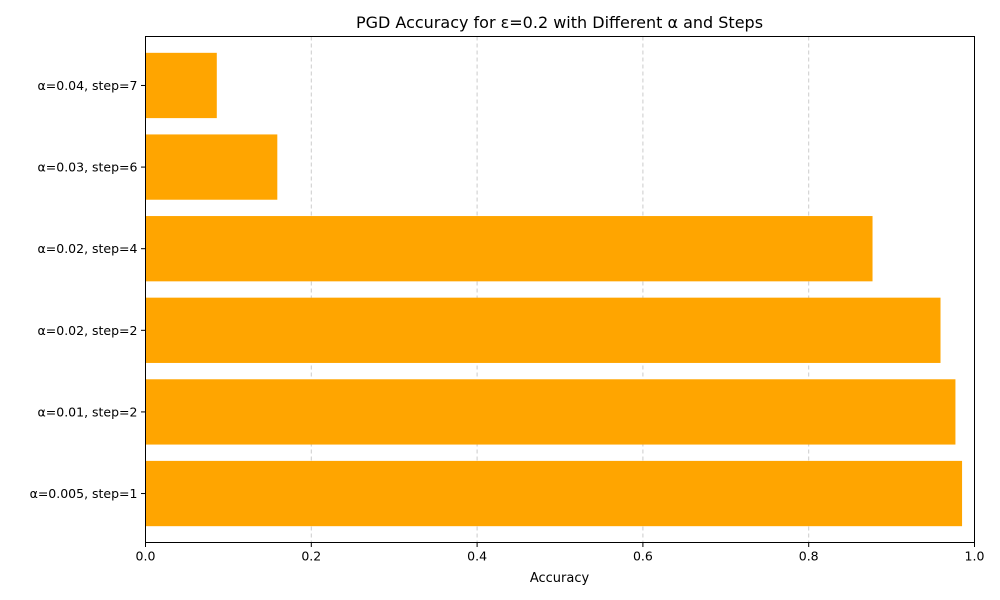 The image size is (1000, 600). Describe the element at coordinates (88, 85) in the screenshot. I see `y-tick-label: α=0.04, step=7` at that location.